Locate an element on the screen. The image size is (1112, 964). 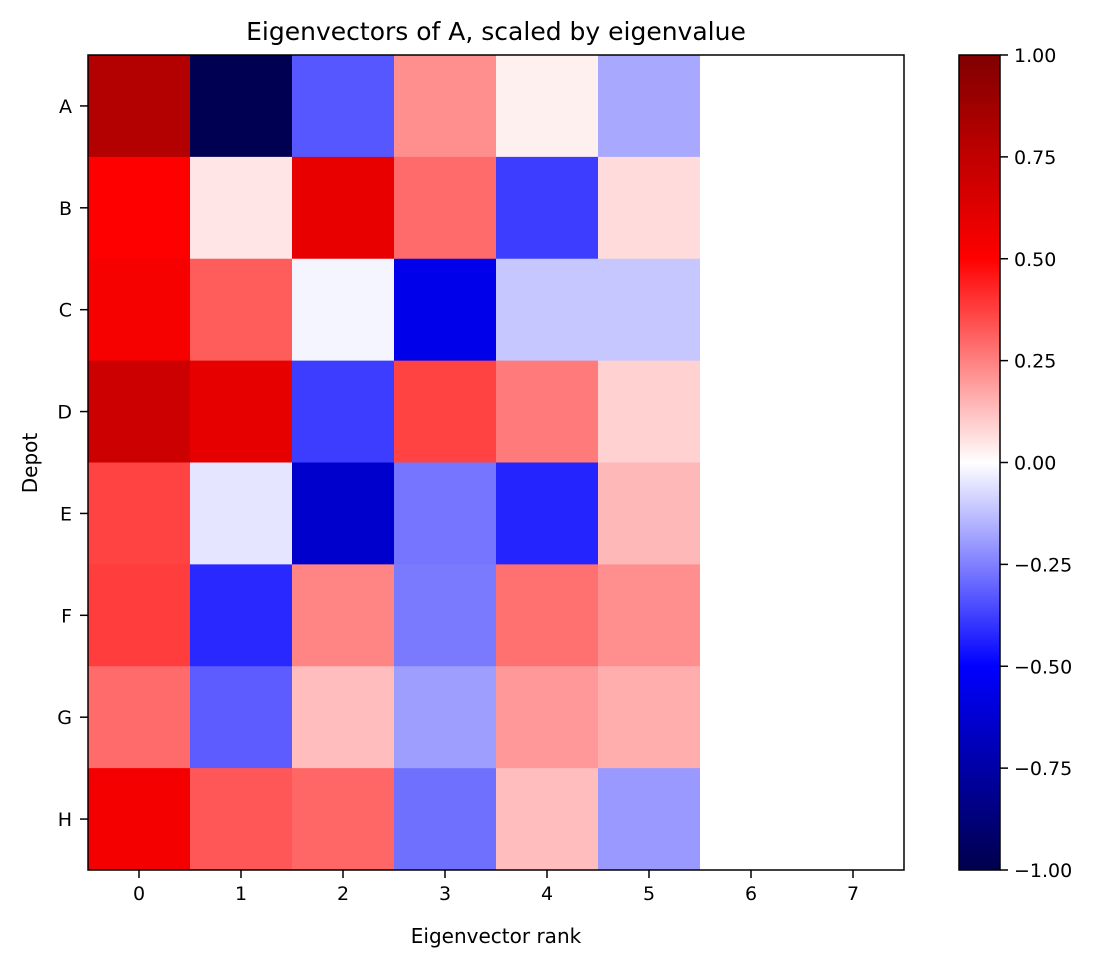
y-tick-label: G is located at coordinates (64, 718).